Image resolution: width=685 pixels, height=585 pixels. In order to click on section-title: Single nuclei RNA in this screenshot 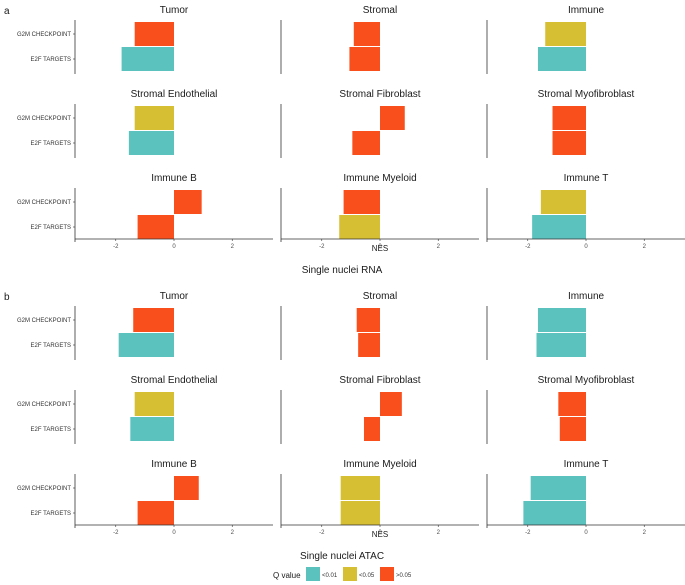, I will do `click(342, 270)`.